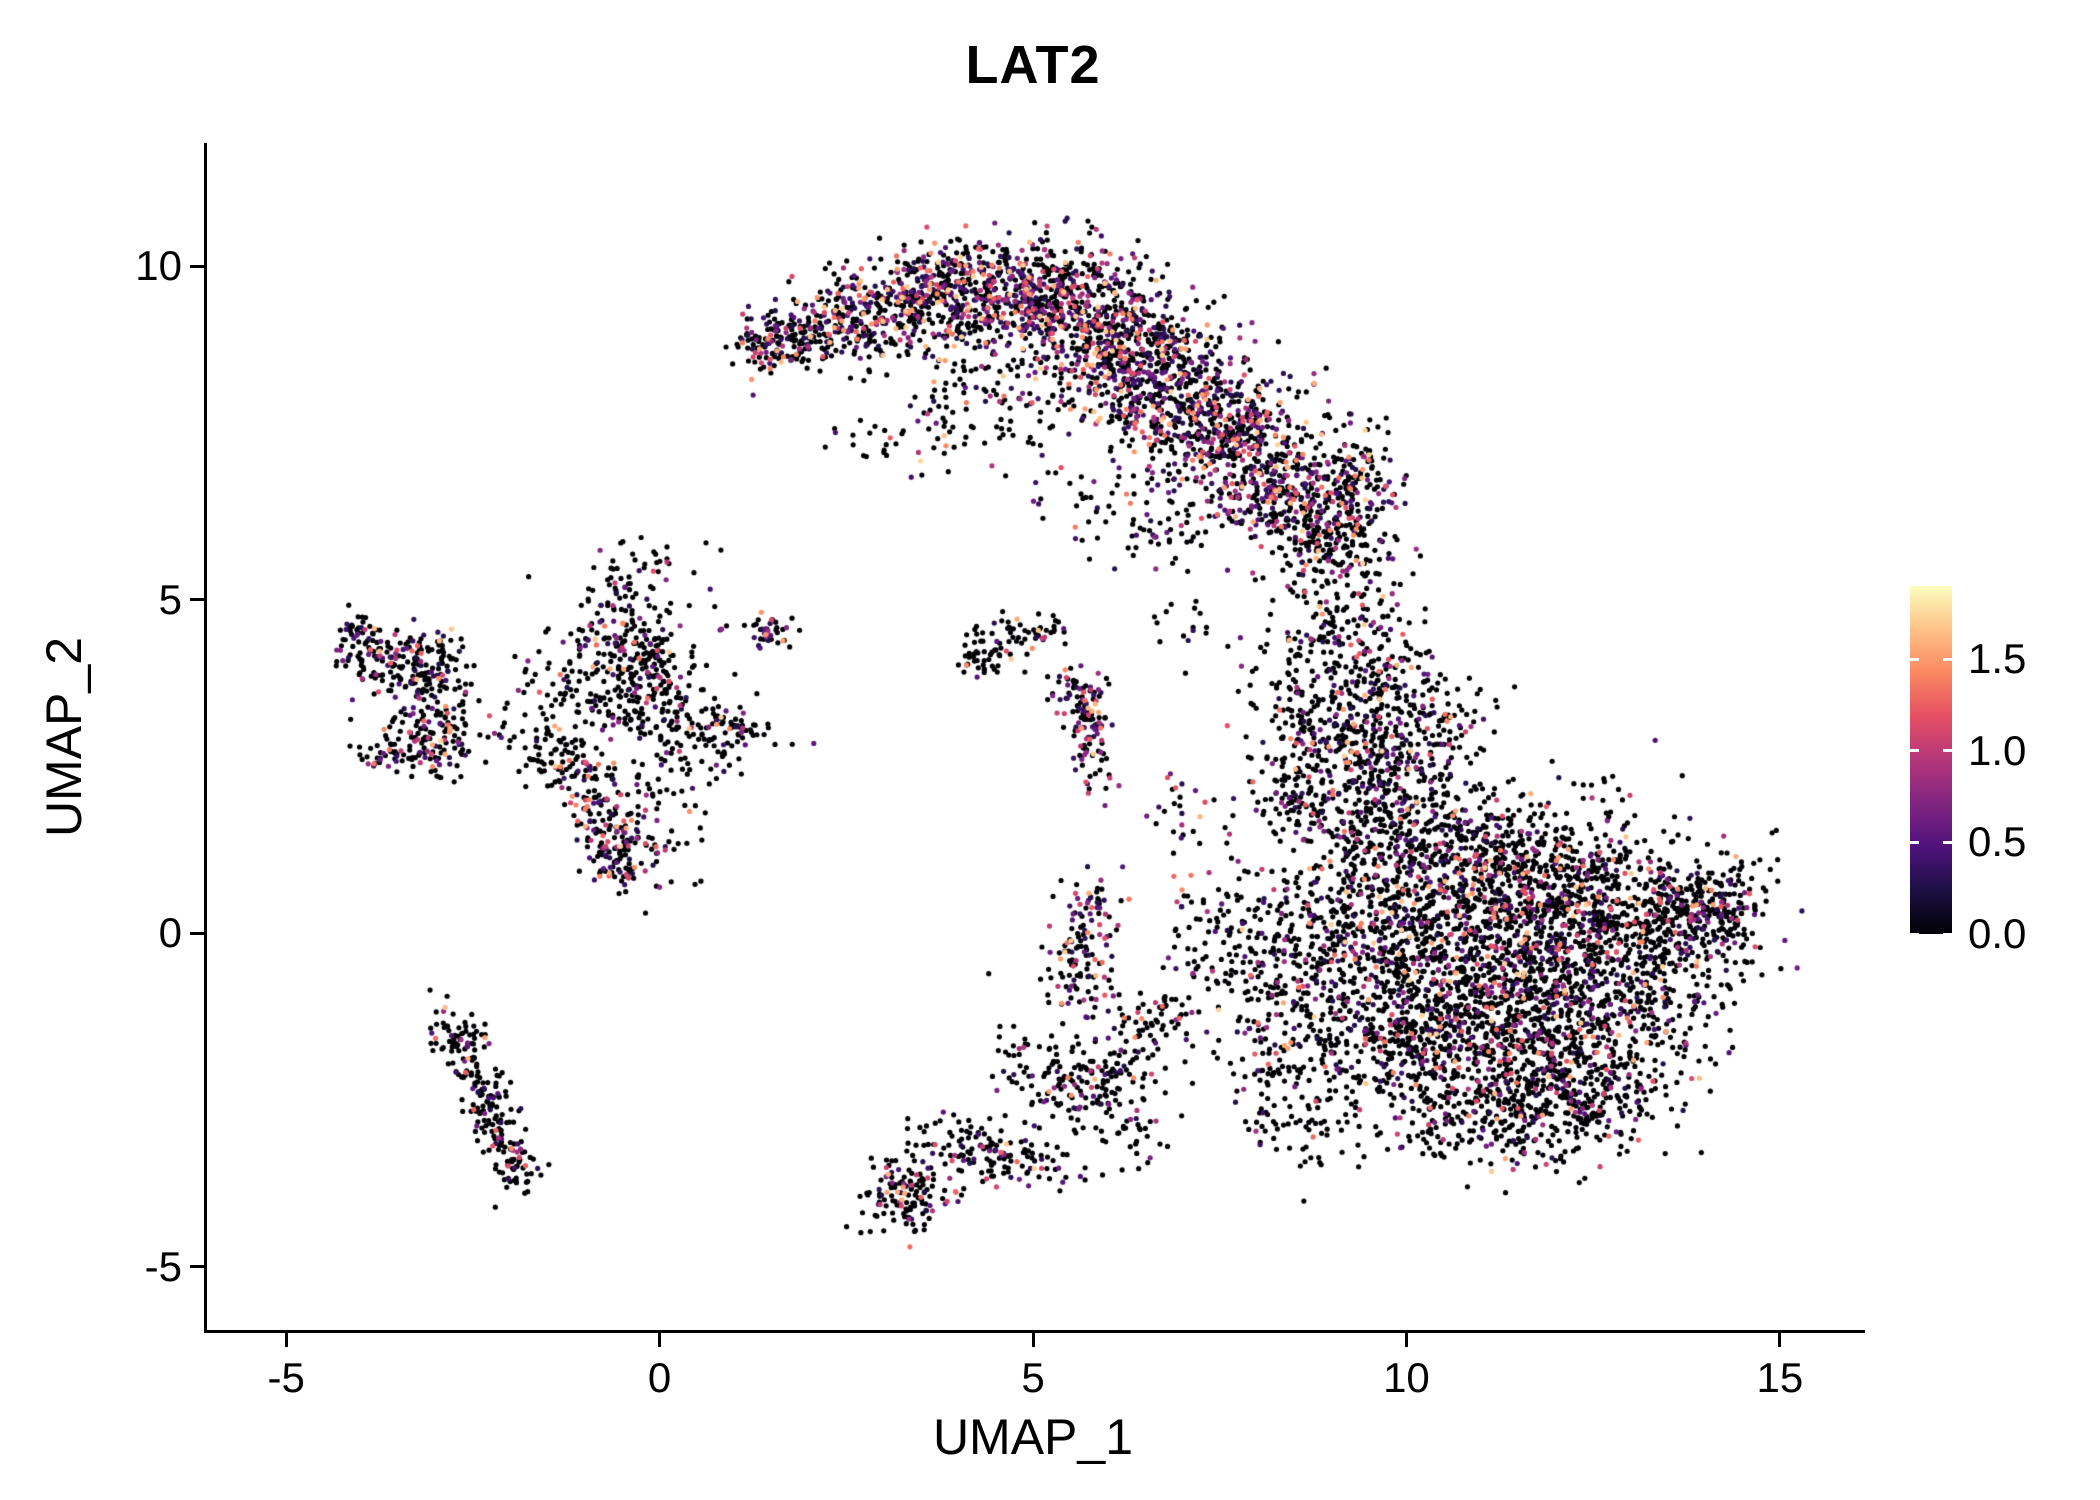 The height and width of the screenshot is (1500, 2100). Describe the element at coordinates (659, 1377) in the screenshot. I see `x-tick-label: 0` at that location.